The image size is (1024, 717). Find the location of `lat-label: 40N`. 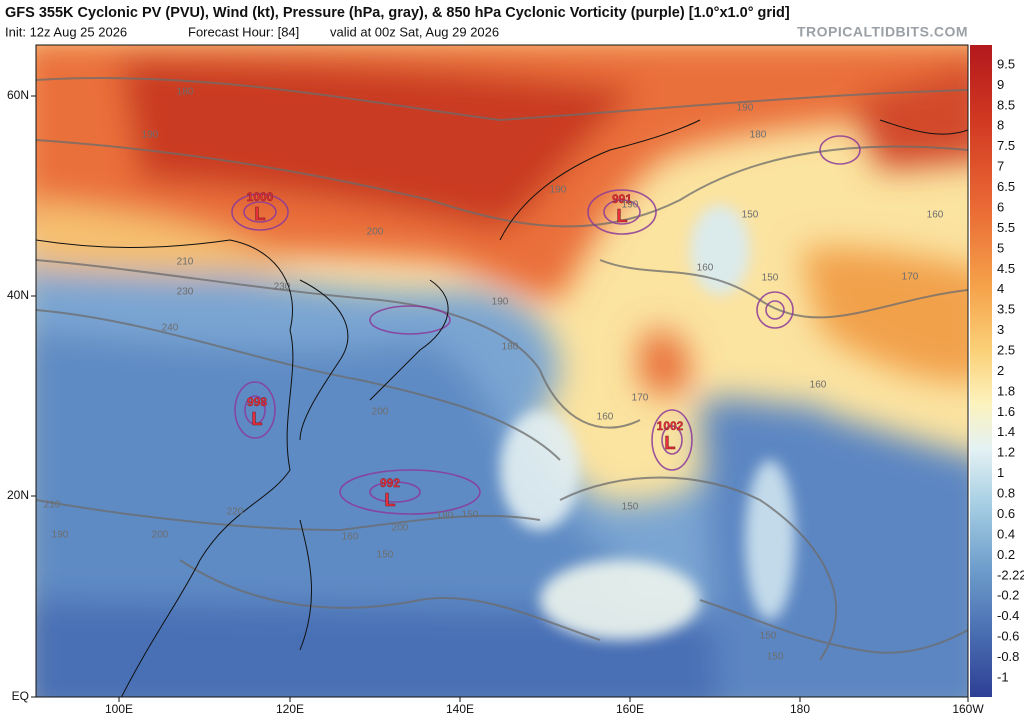

lat-label: 40N is located at coordinates (18, 295).